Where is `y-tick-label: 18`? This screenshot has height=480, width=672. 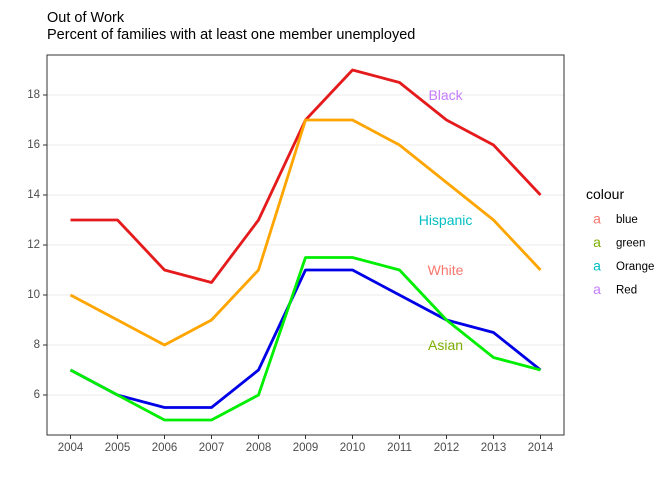 y-tick-label: 18 is located at coordinates (33, 95).